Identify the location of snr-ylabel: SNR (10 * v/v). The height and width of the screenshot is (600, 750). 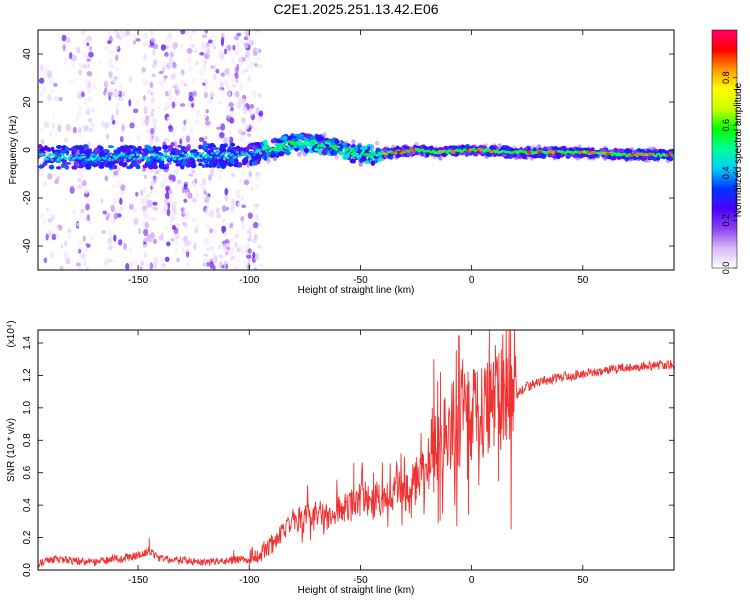
(11, 450).